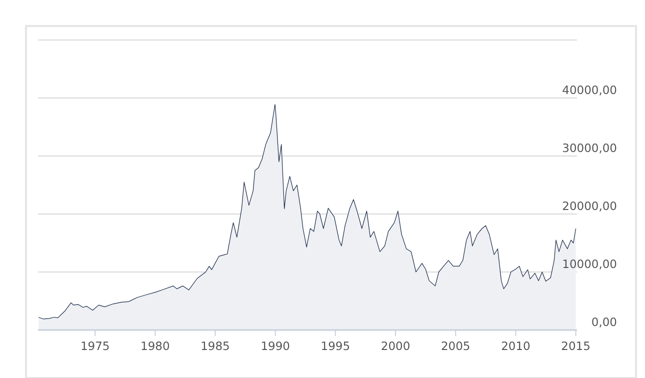 This screenshot has height=378, width=645. I want to click on x-tick-label: 2015, so click(575, 346).